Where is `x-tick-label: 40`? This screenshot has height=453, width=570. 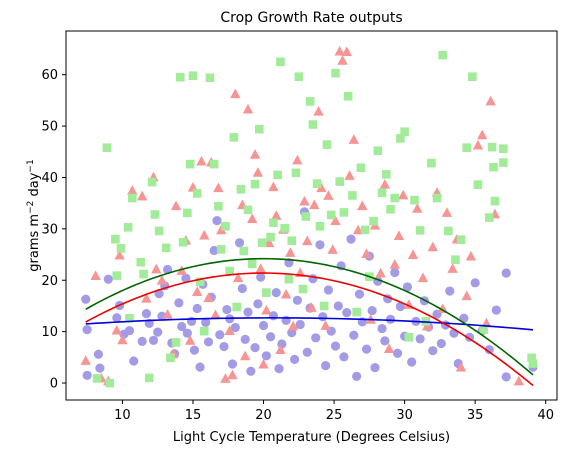 x-tick-label: 40 is located at coordinates (545, 415).